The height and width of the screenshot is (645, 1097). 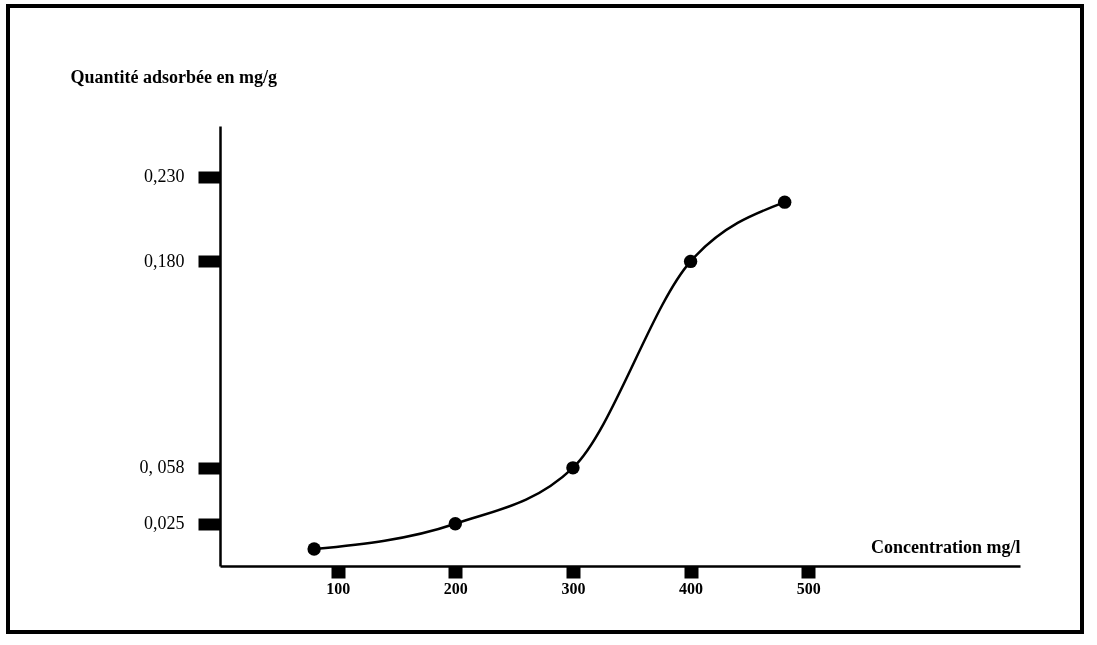 I want to click on x-tick-label: 300, so click(x=573, y=588).